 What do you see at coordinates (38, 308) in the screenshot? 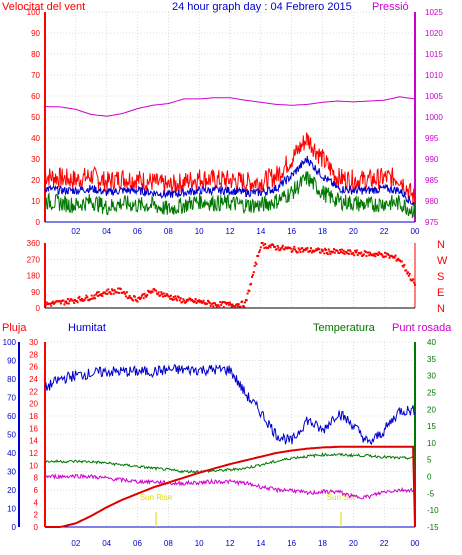
I see `direction-y-tick: 0` at bounding box center [38, 308].